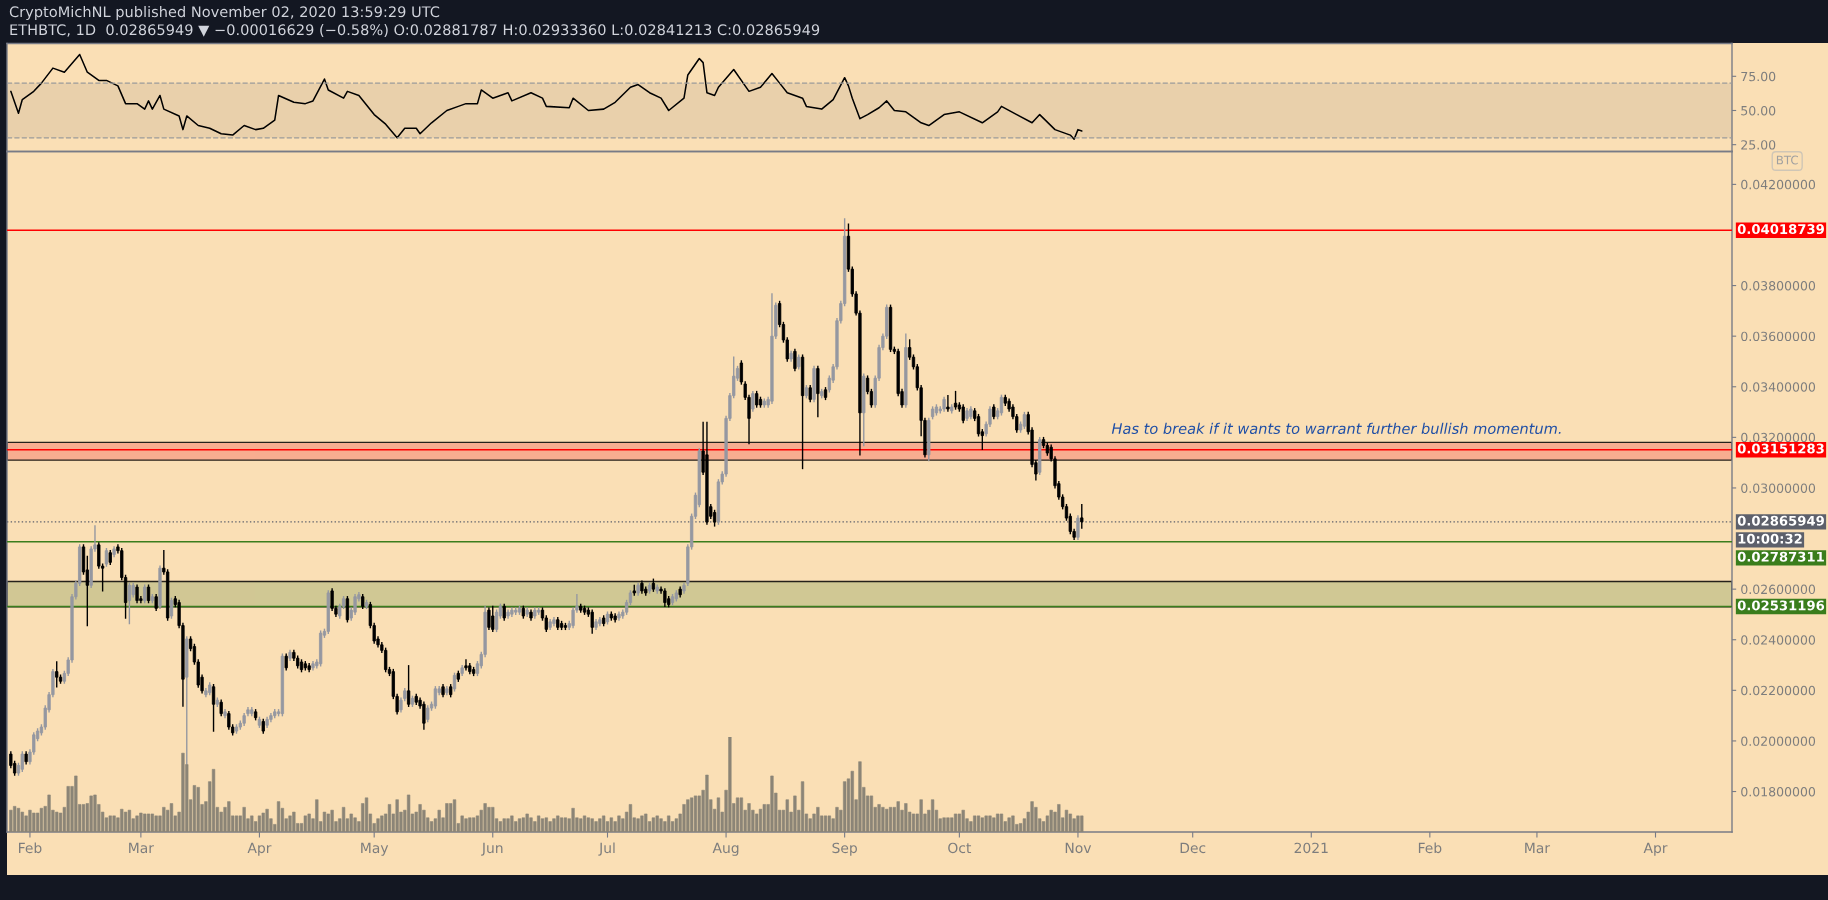 The height and width of the screenshot is (900, 1828). I want to click on y-tick-label: 25.00, so click(1758, 145).